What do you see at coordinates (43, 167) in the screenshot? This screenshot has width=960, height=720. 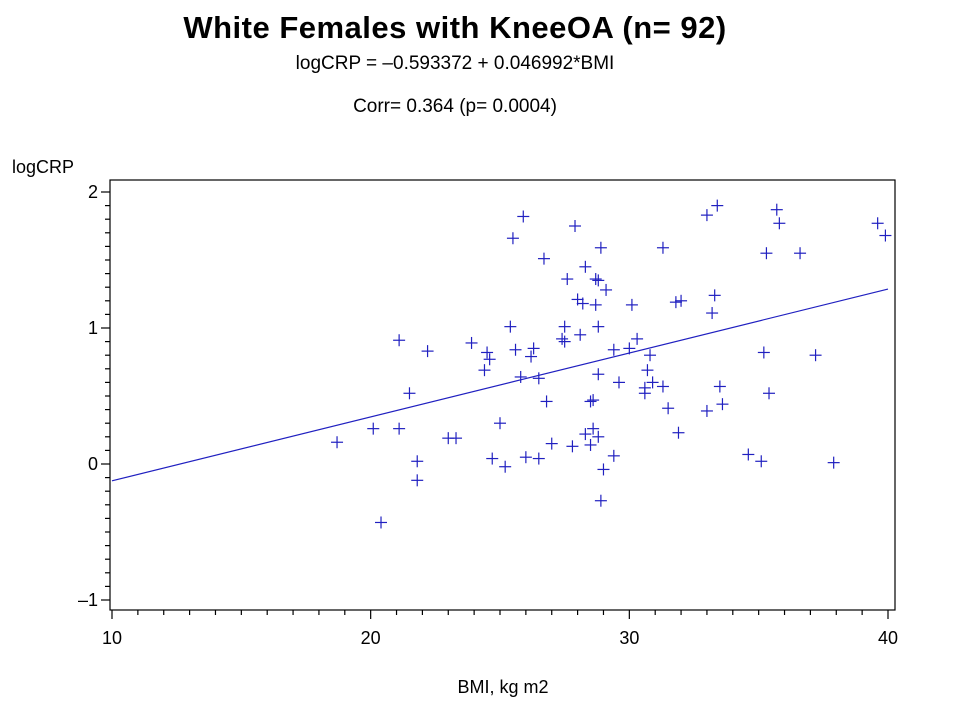 I see `y-axis-label: logCRP` at bounding box center [43, 167].